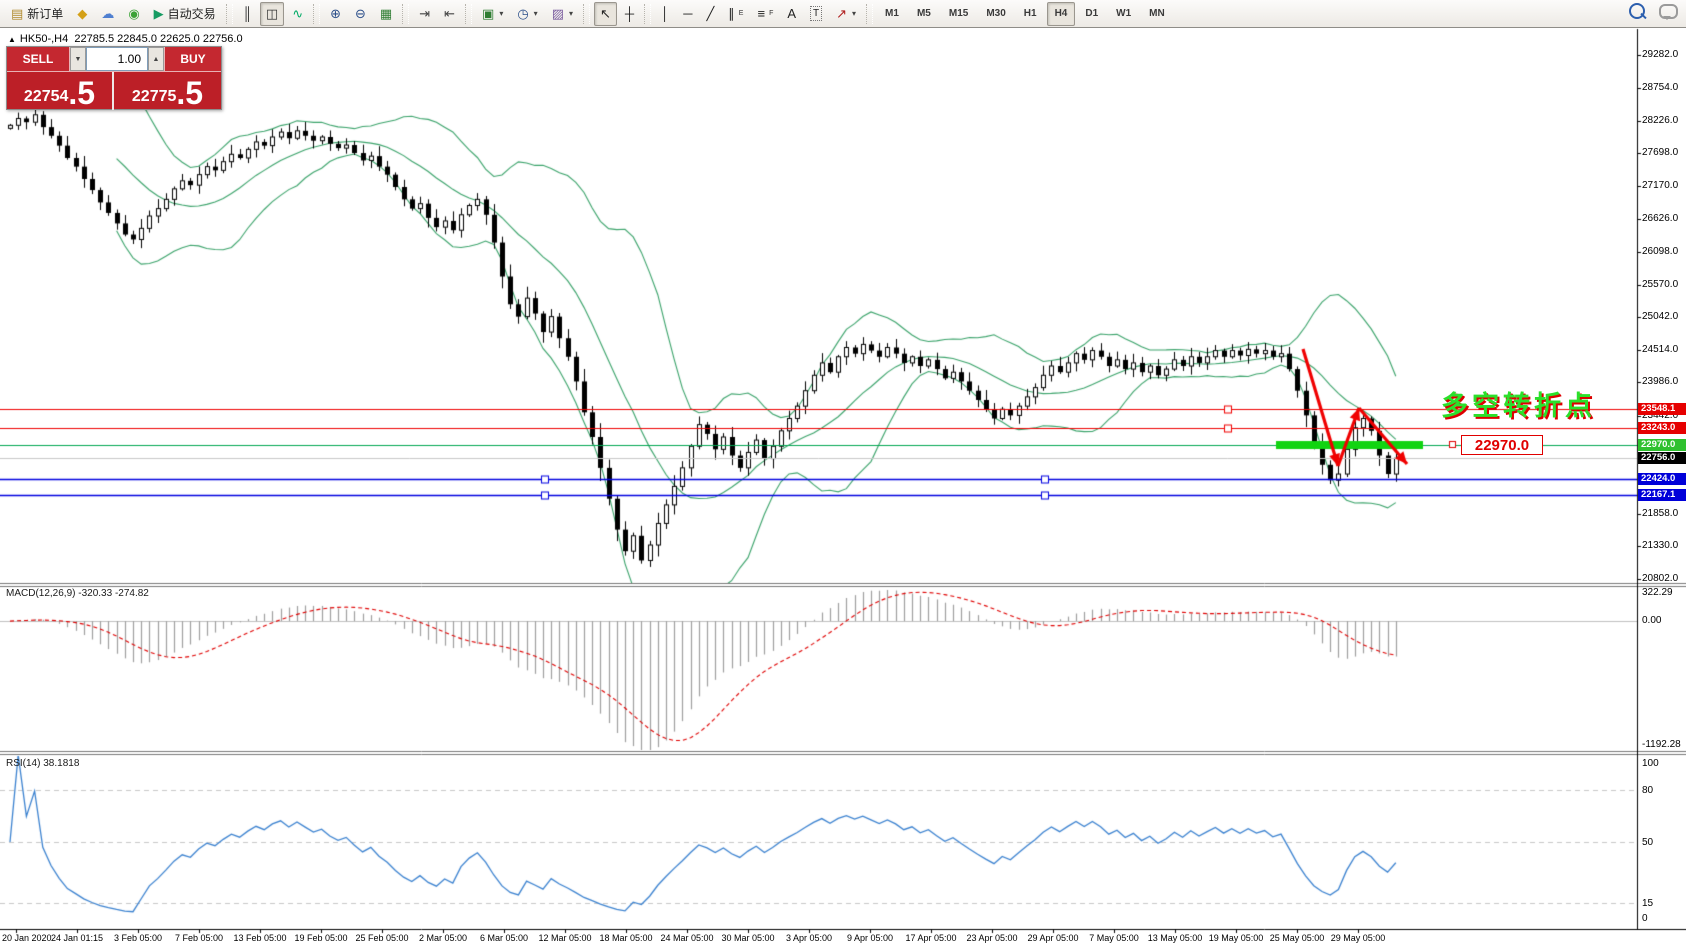  Describe the element at coordinates (1648, 903) in the screenshot. I see `rsi-axis-label: 15` at that location.